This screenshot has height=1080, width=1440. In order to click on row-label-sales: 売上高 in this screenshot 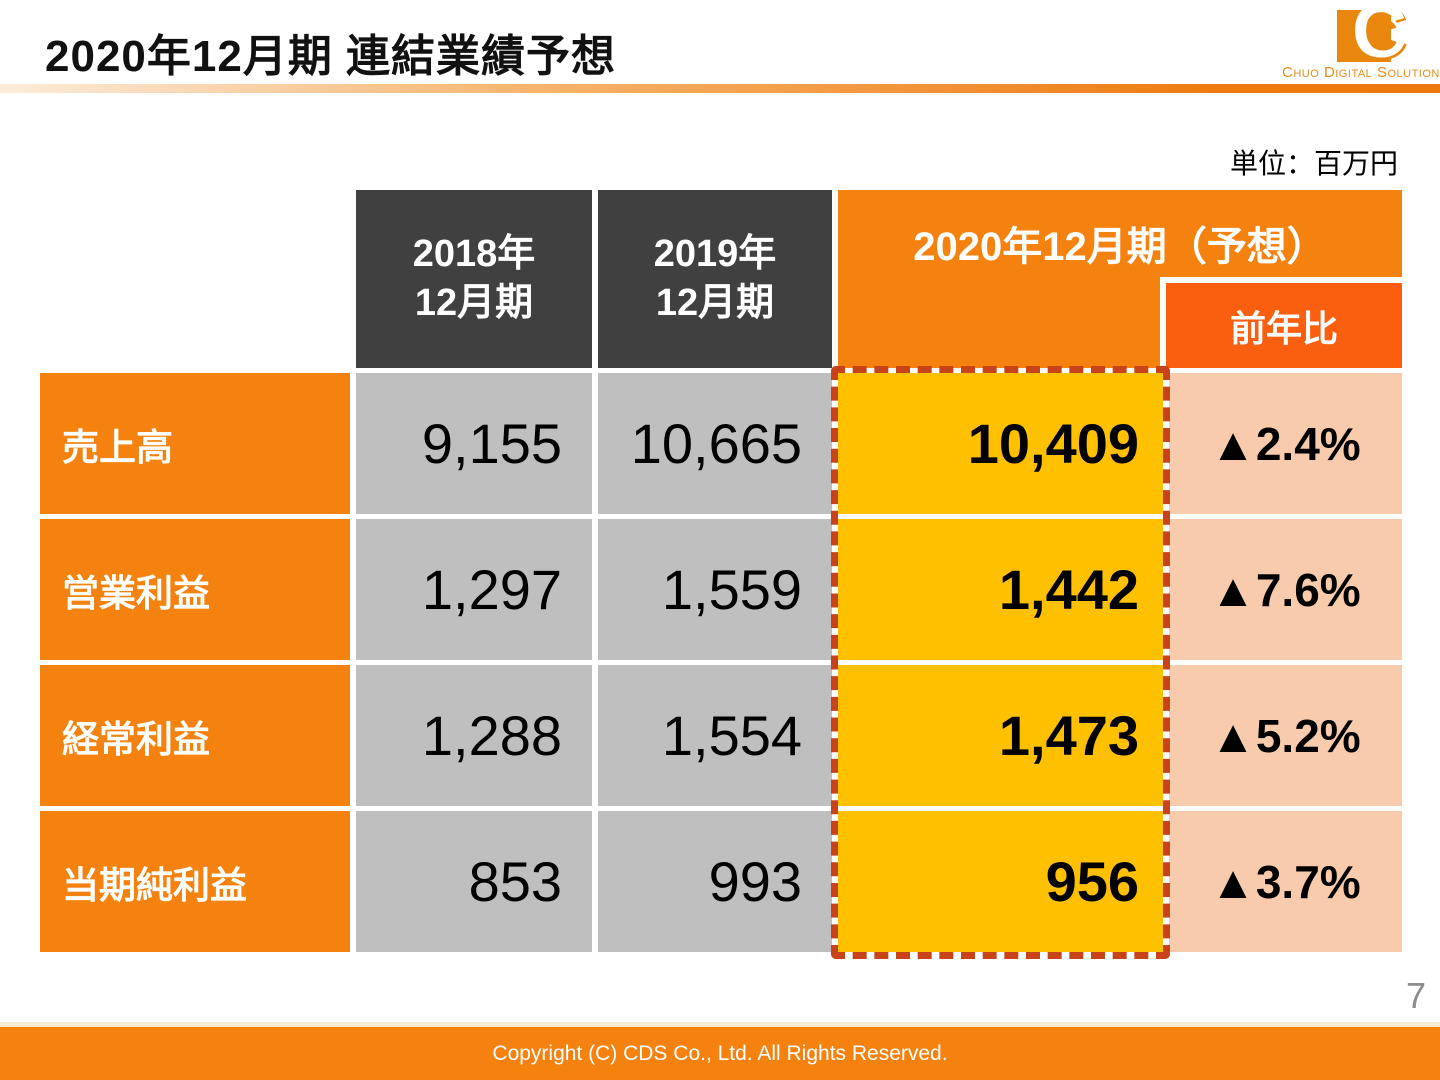, I will do `click(195, 443)`.